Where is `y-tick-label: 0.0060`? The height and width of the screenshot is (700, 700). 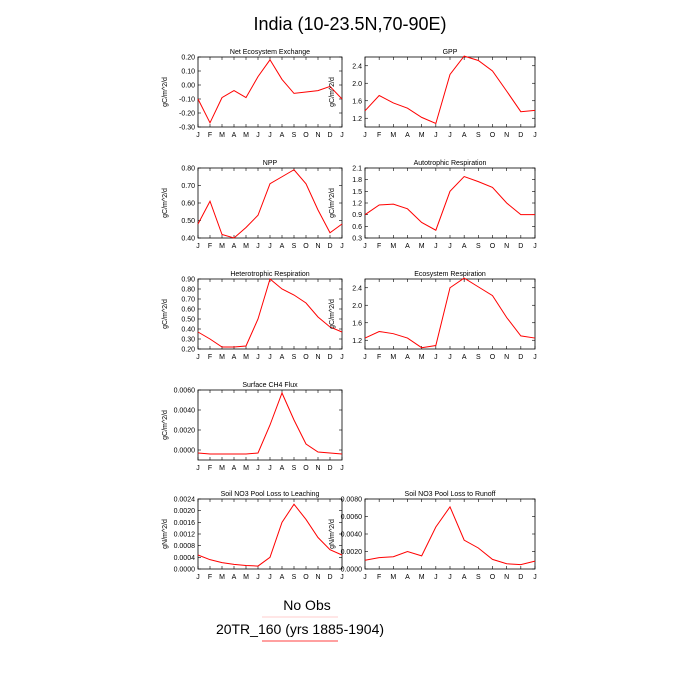 y-tick-label: 0.0060 is located at coordinates (185, 391).